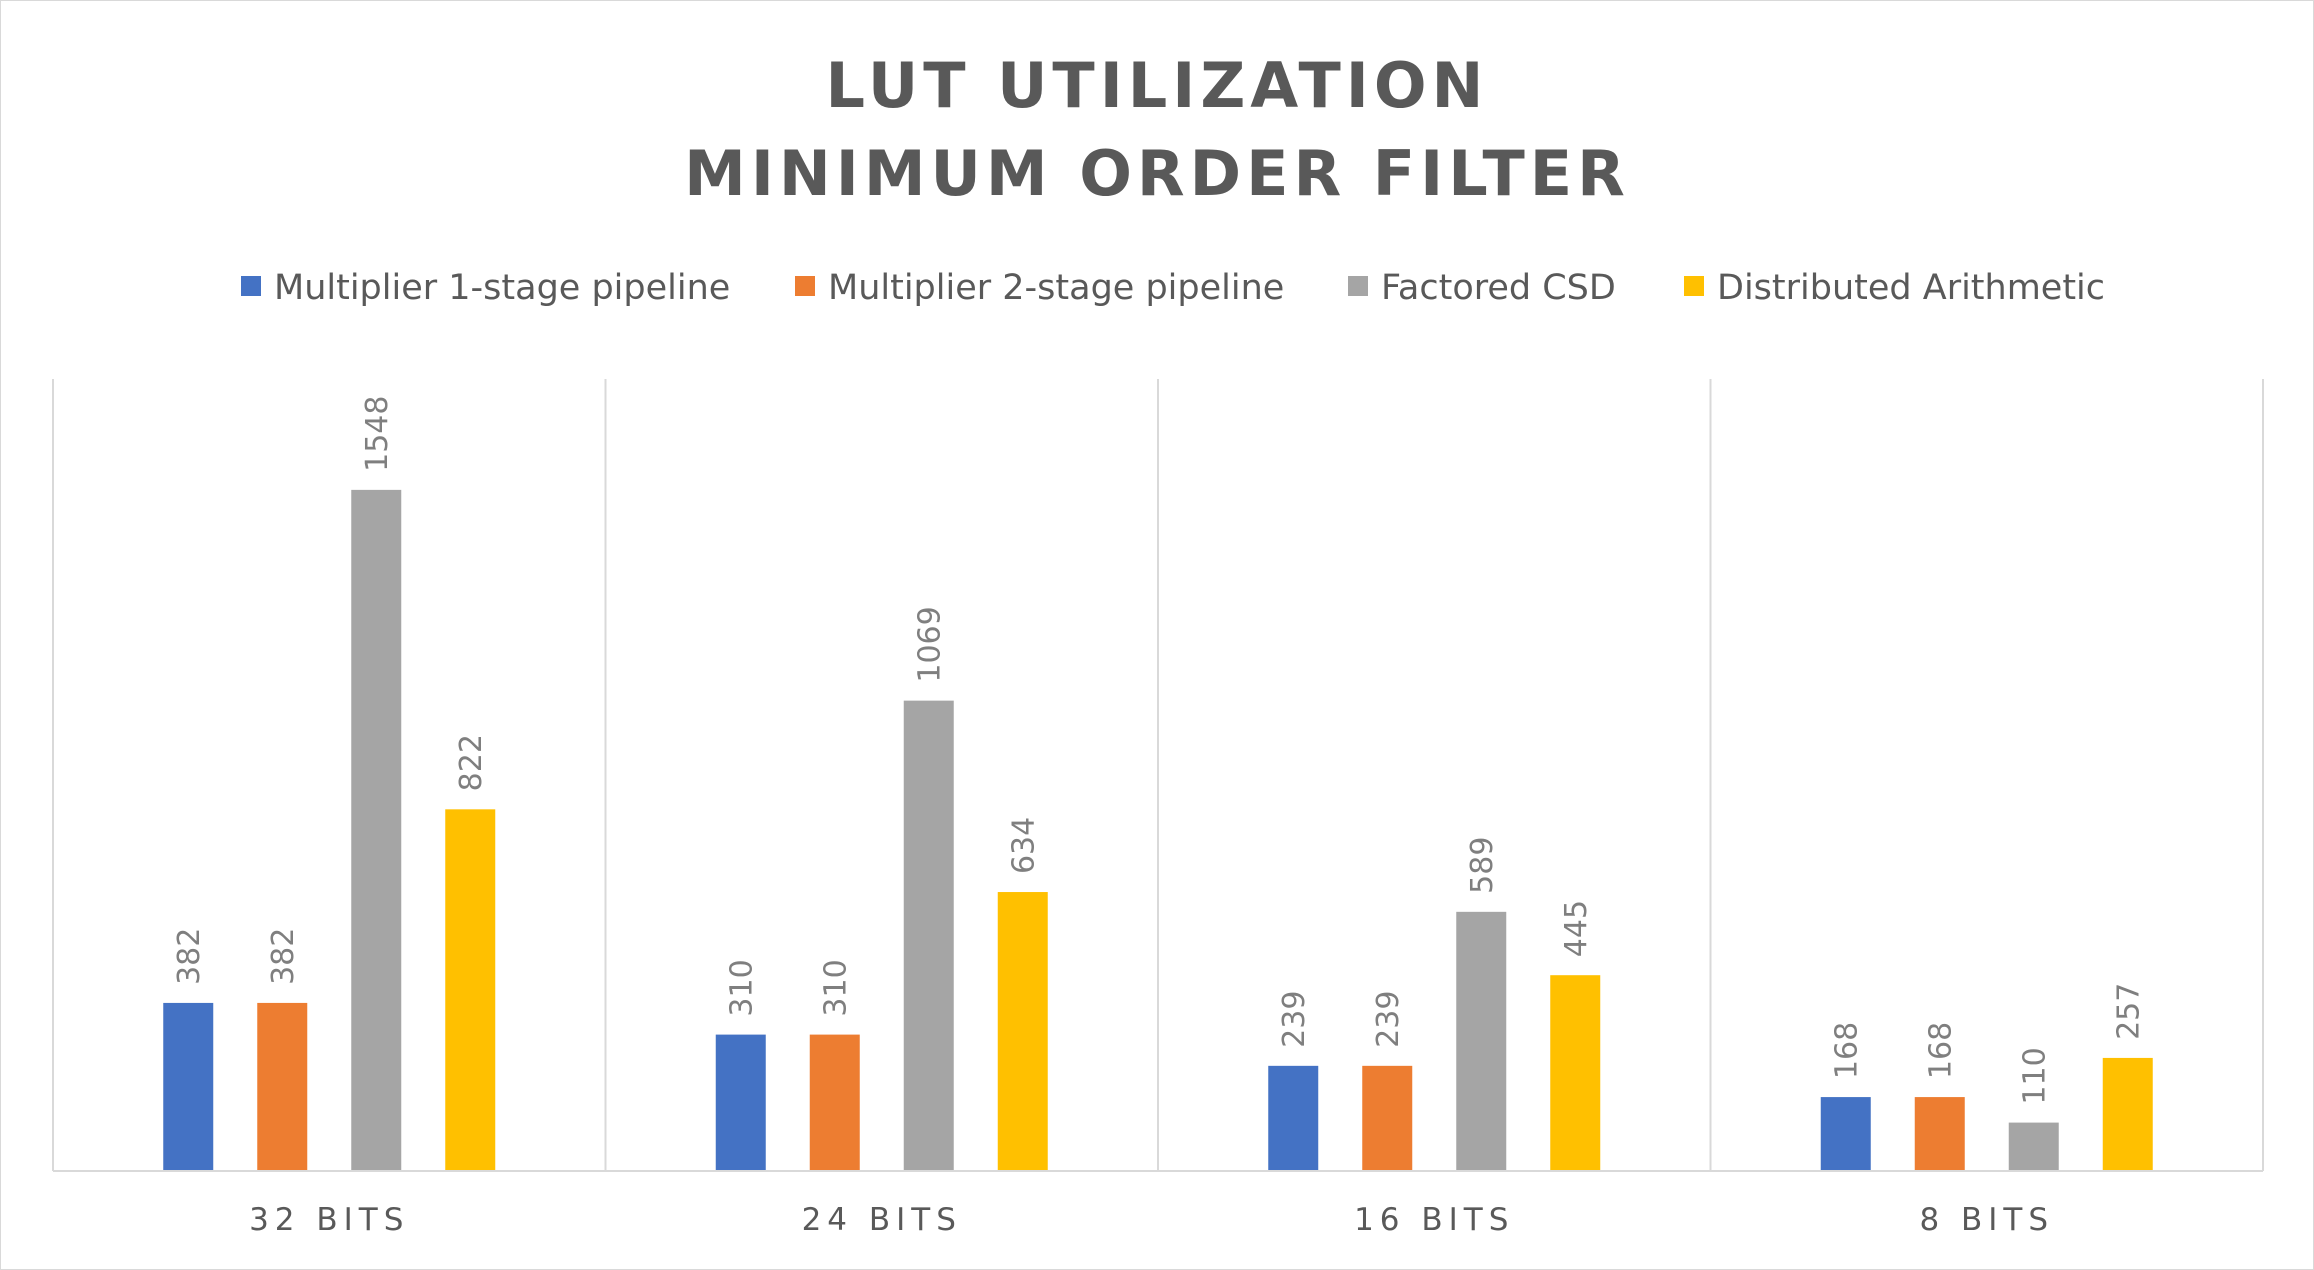  What do you see at coordinates (1939, 1134) in the screenshot?
I see `bar-multiplier-2-stage-pipeline-8-bits` at bounding box center [1939, 1134].